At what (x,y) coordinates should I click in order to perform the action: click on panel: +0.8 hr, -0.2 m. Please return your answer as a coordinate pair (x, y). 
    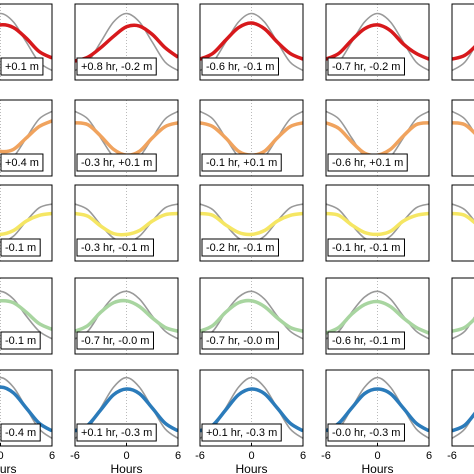
    Looking at the image, I should click on (126, 42).